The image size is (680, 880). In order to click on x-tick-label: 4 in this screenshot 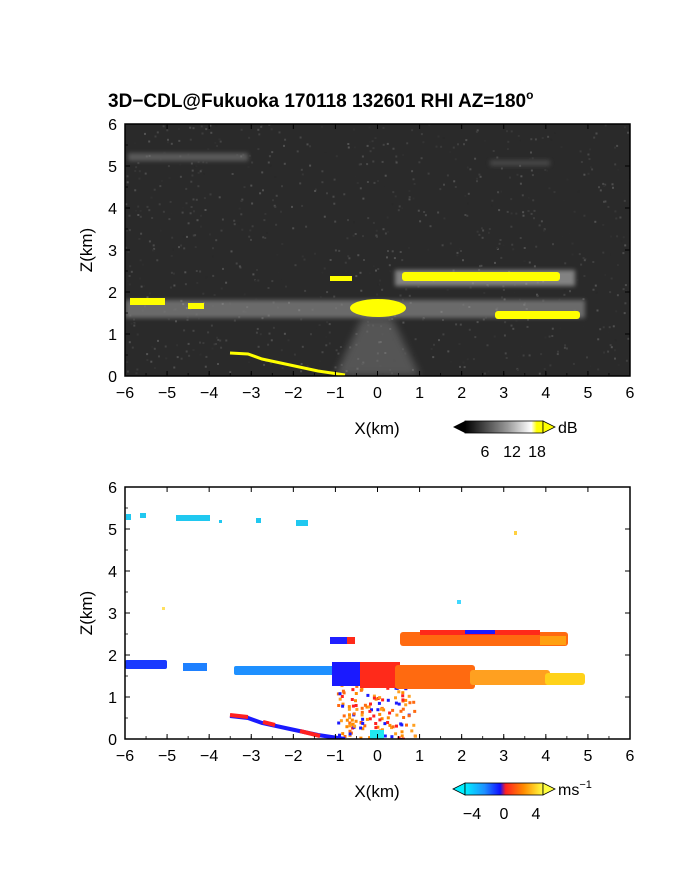, I will do `click(545, 756)`.